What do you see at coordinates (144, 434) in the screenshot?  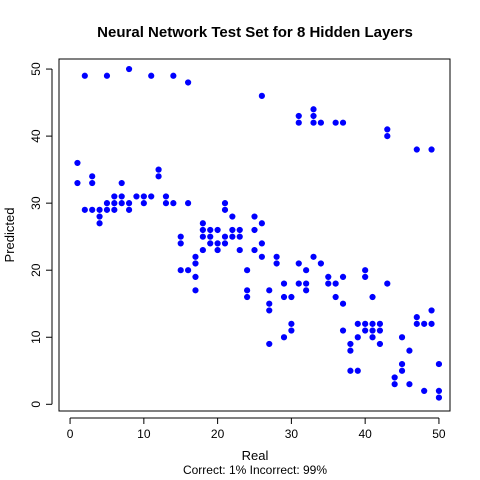 I see `x-tick-label: 10` at bounding box center [144, 434].